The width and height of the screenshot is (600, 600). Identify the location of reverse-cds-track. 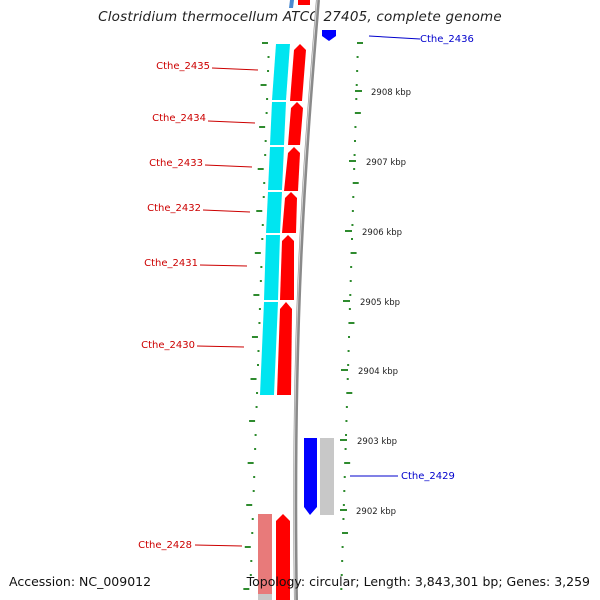
(320, 272).